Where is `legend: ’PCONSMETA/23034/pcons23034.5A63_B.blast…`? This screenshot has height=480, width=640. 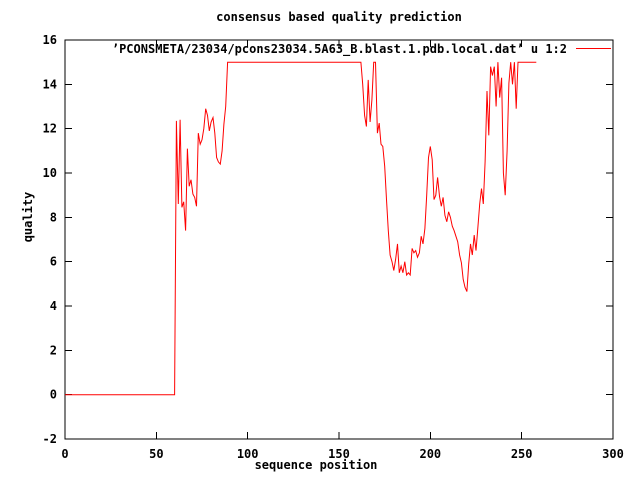
legend: ’PCONSMETA/23034/pcons23034.5A63_B.blast… is located at coordinates (361, 48).